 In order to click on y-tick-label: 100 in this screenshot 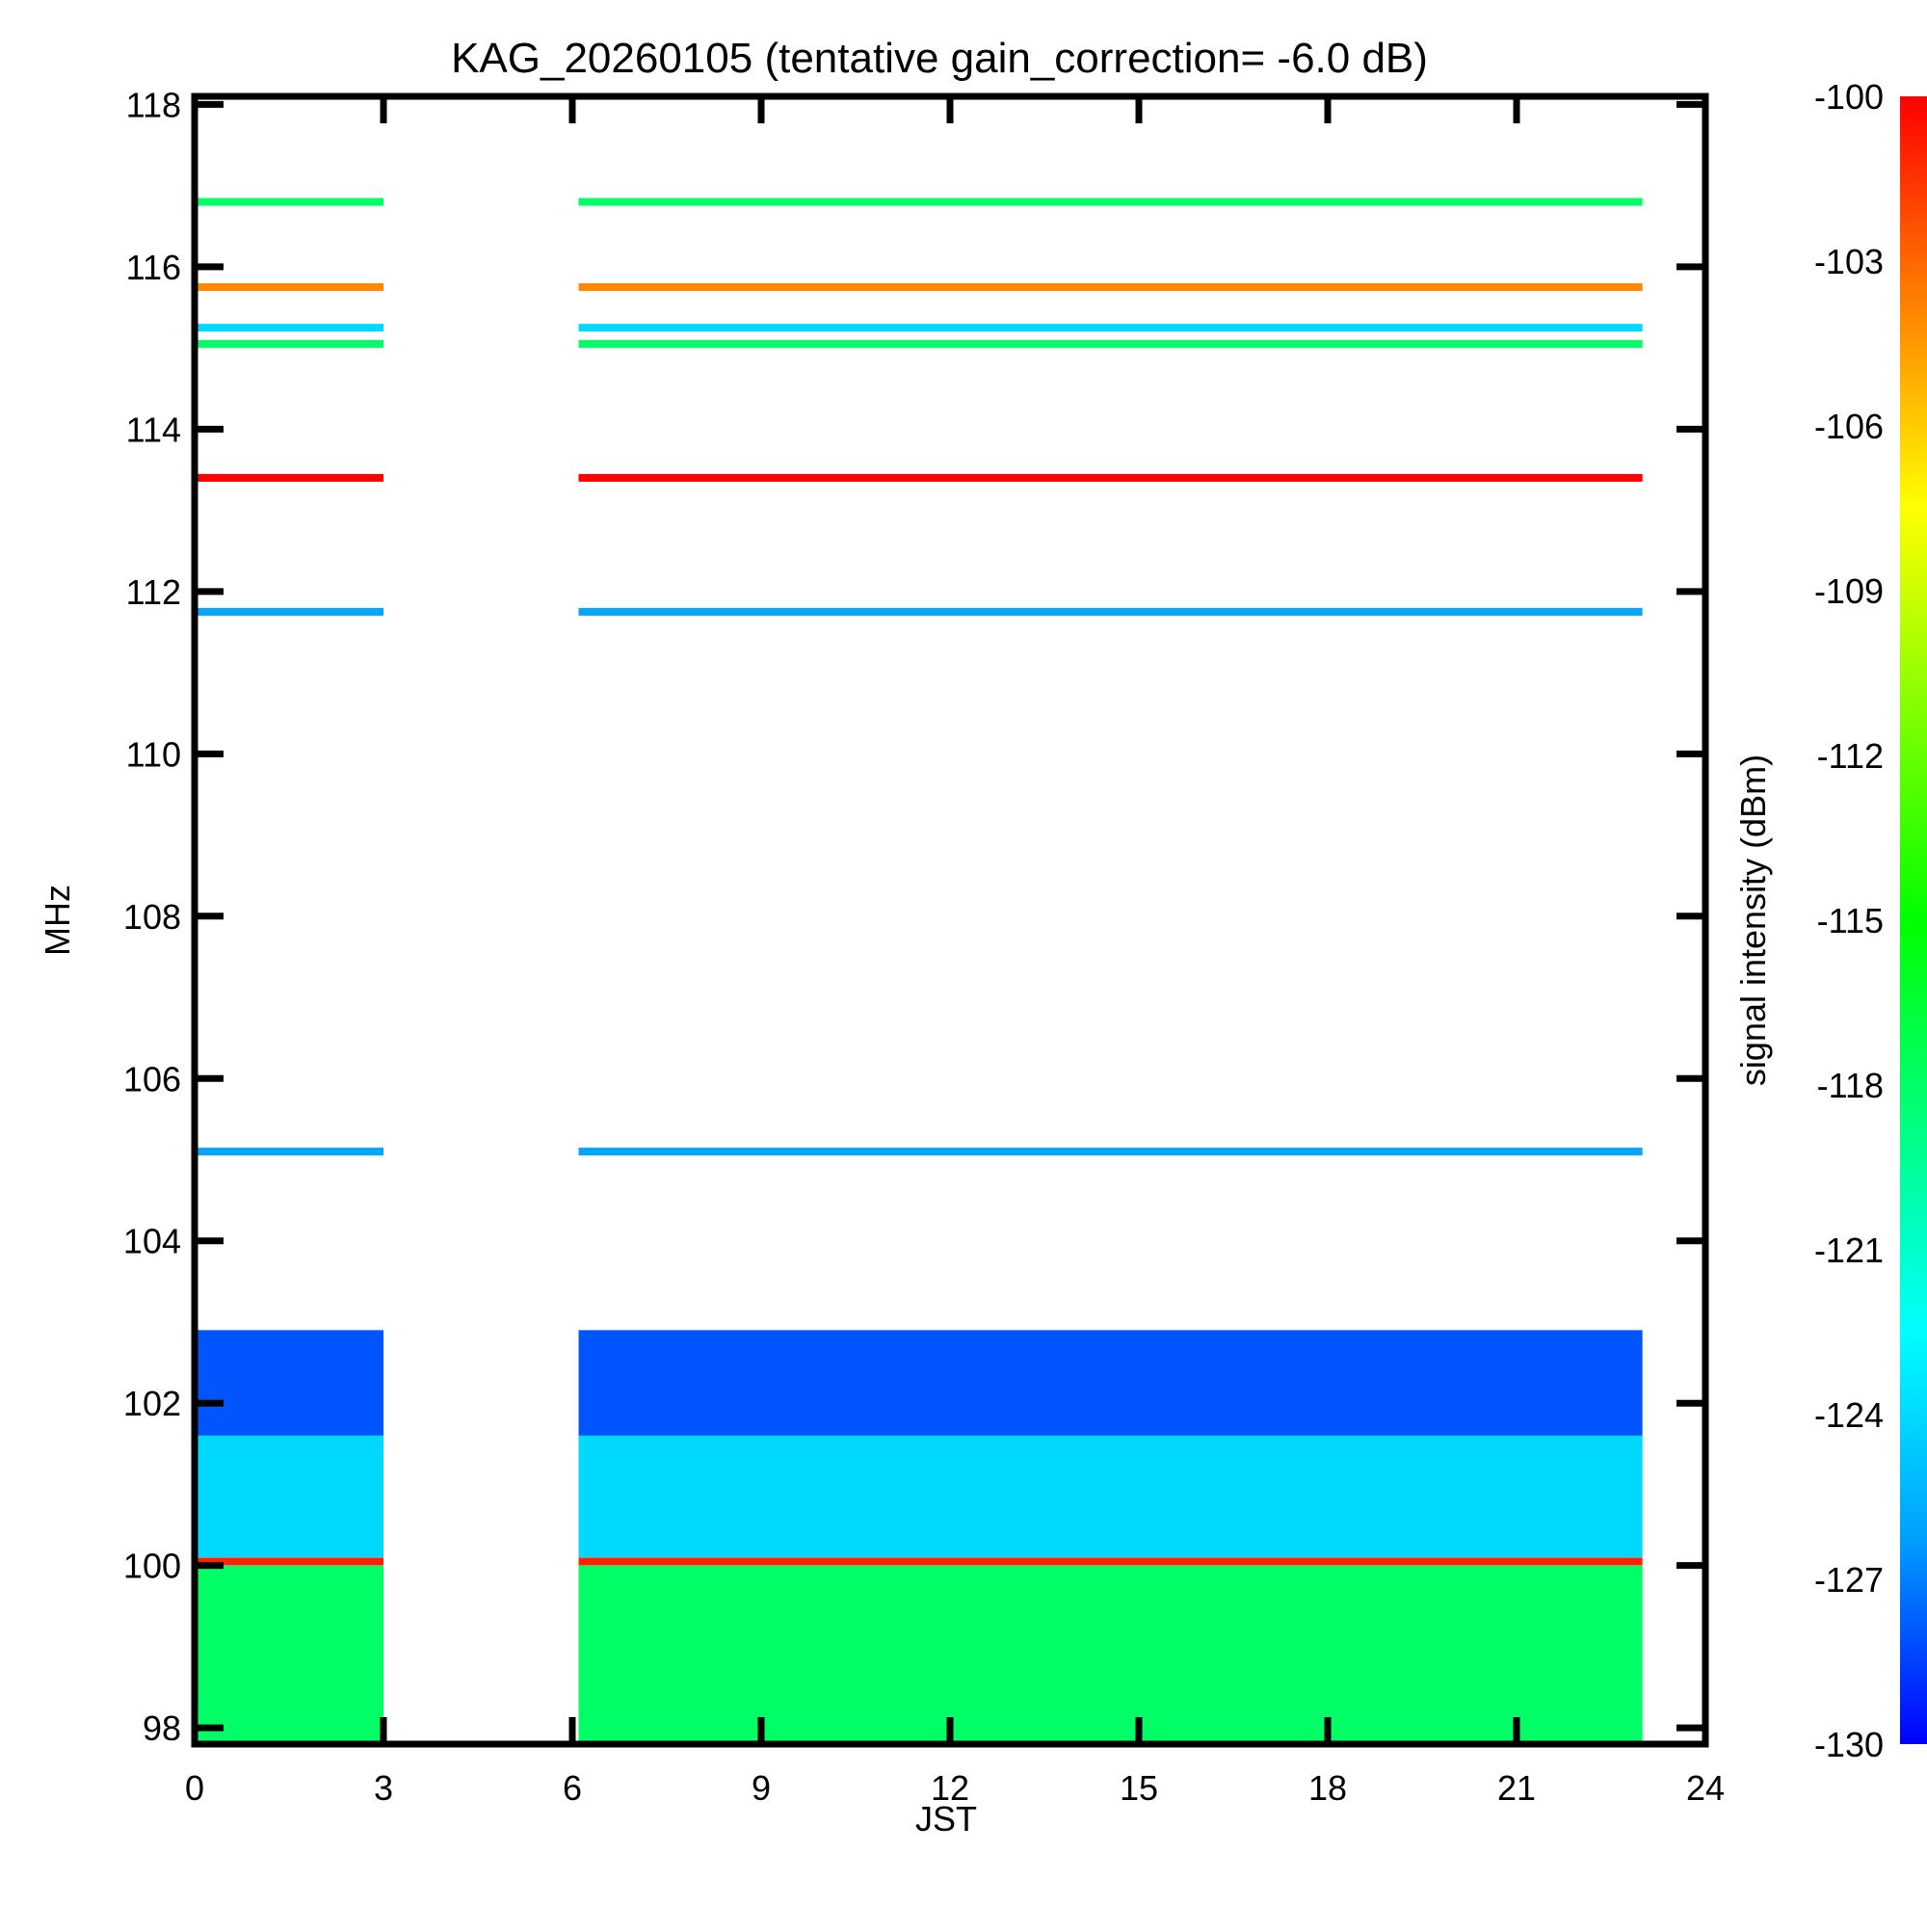, I will do `click(152, 1566)`.